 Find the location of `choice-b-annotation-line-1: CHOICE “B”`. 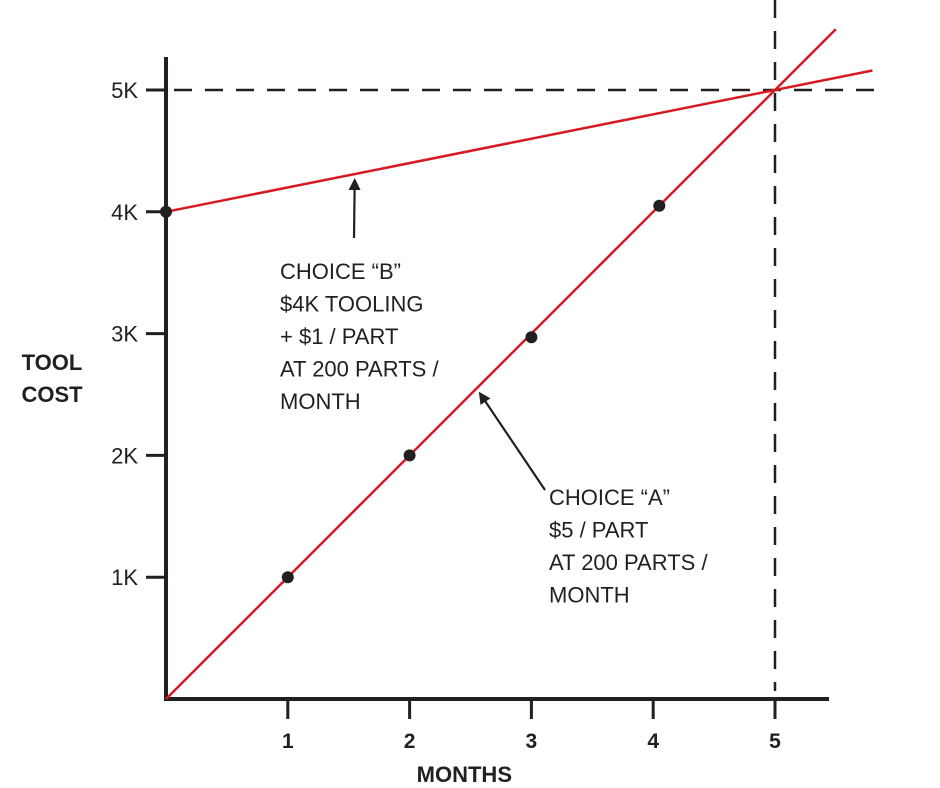

choice-b-annotation-line-1: CHOICE “B” is located at coordinates (340, 271).